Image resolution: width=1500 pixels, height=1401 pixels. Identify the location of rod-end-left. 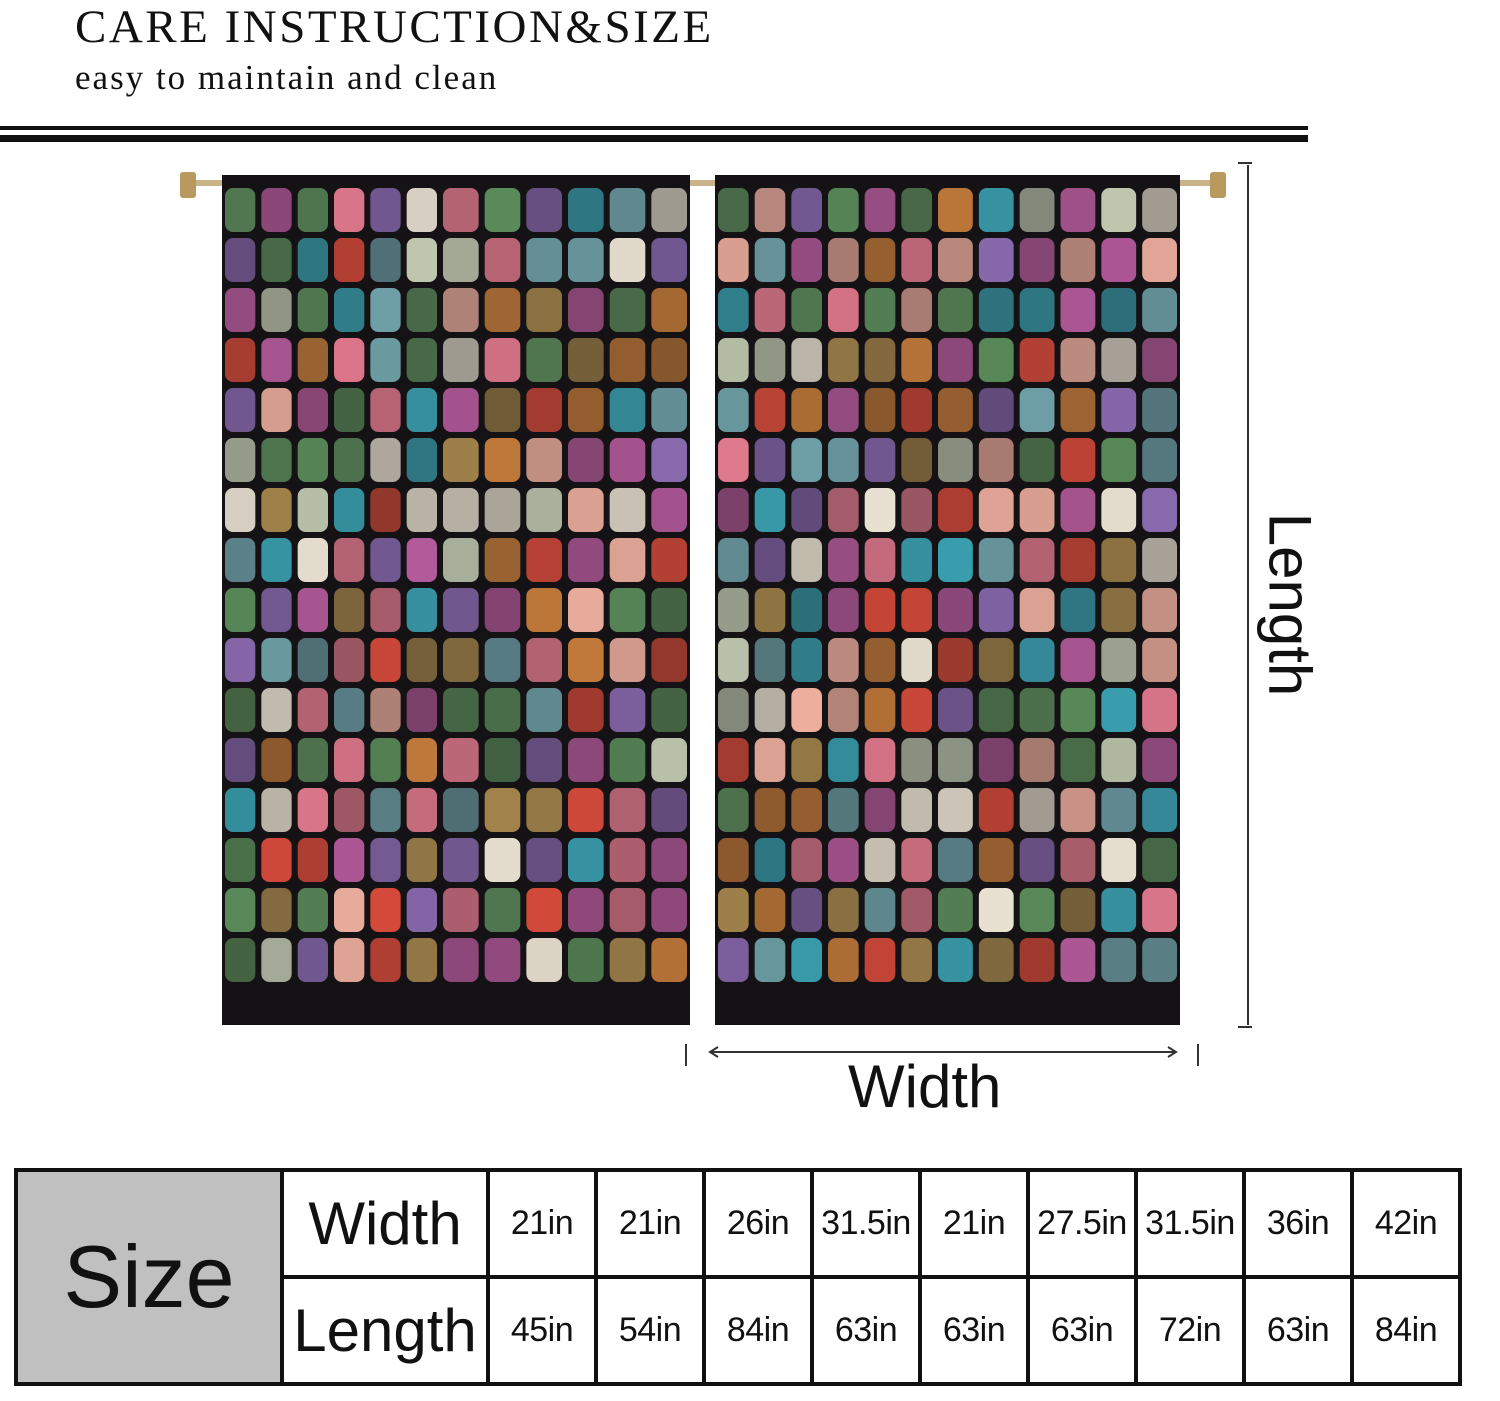
(188, 185).